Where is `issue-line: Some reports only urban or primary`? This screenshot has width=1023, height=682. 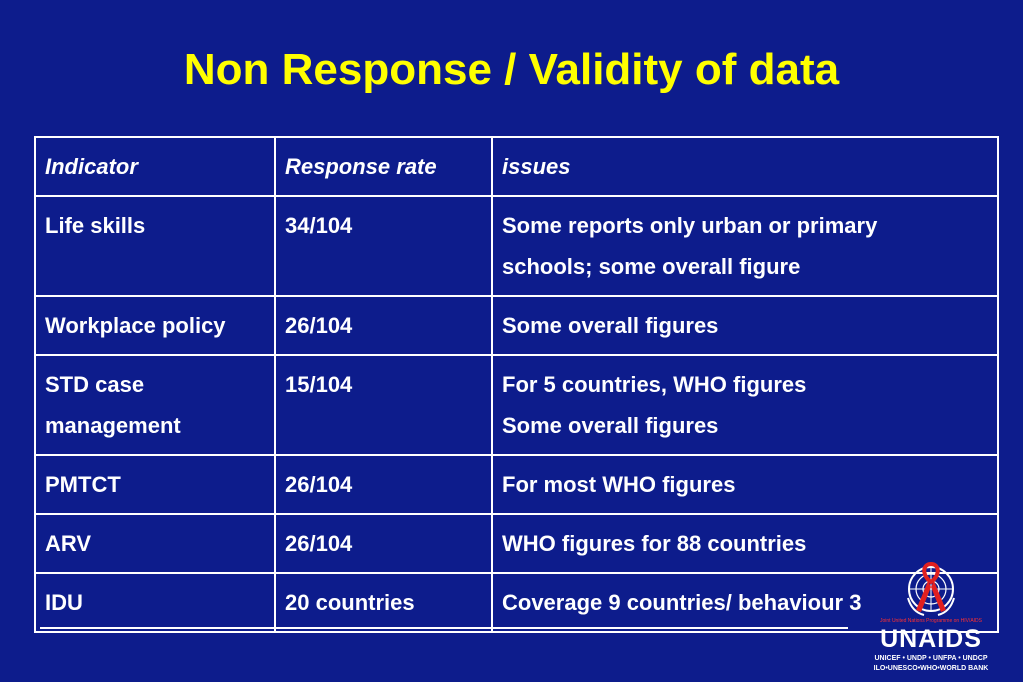 issue-line: Some reports only urban or primary is located at coordinates (690, 225).